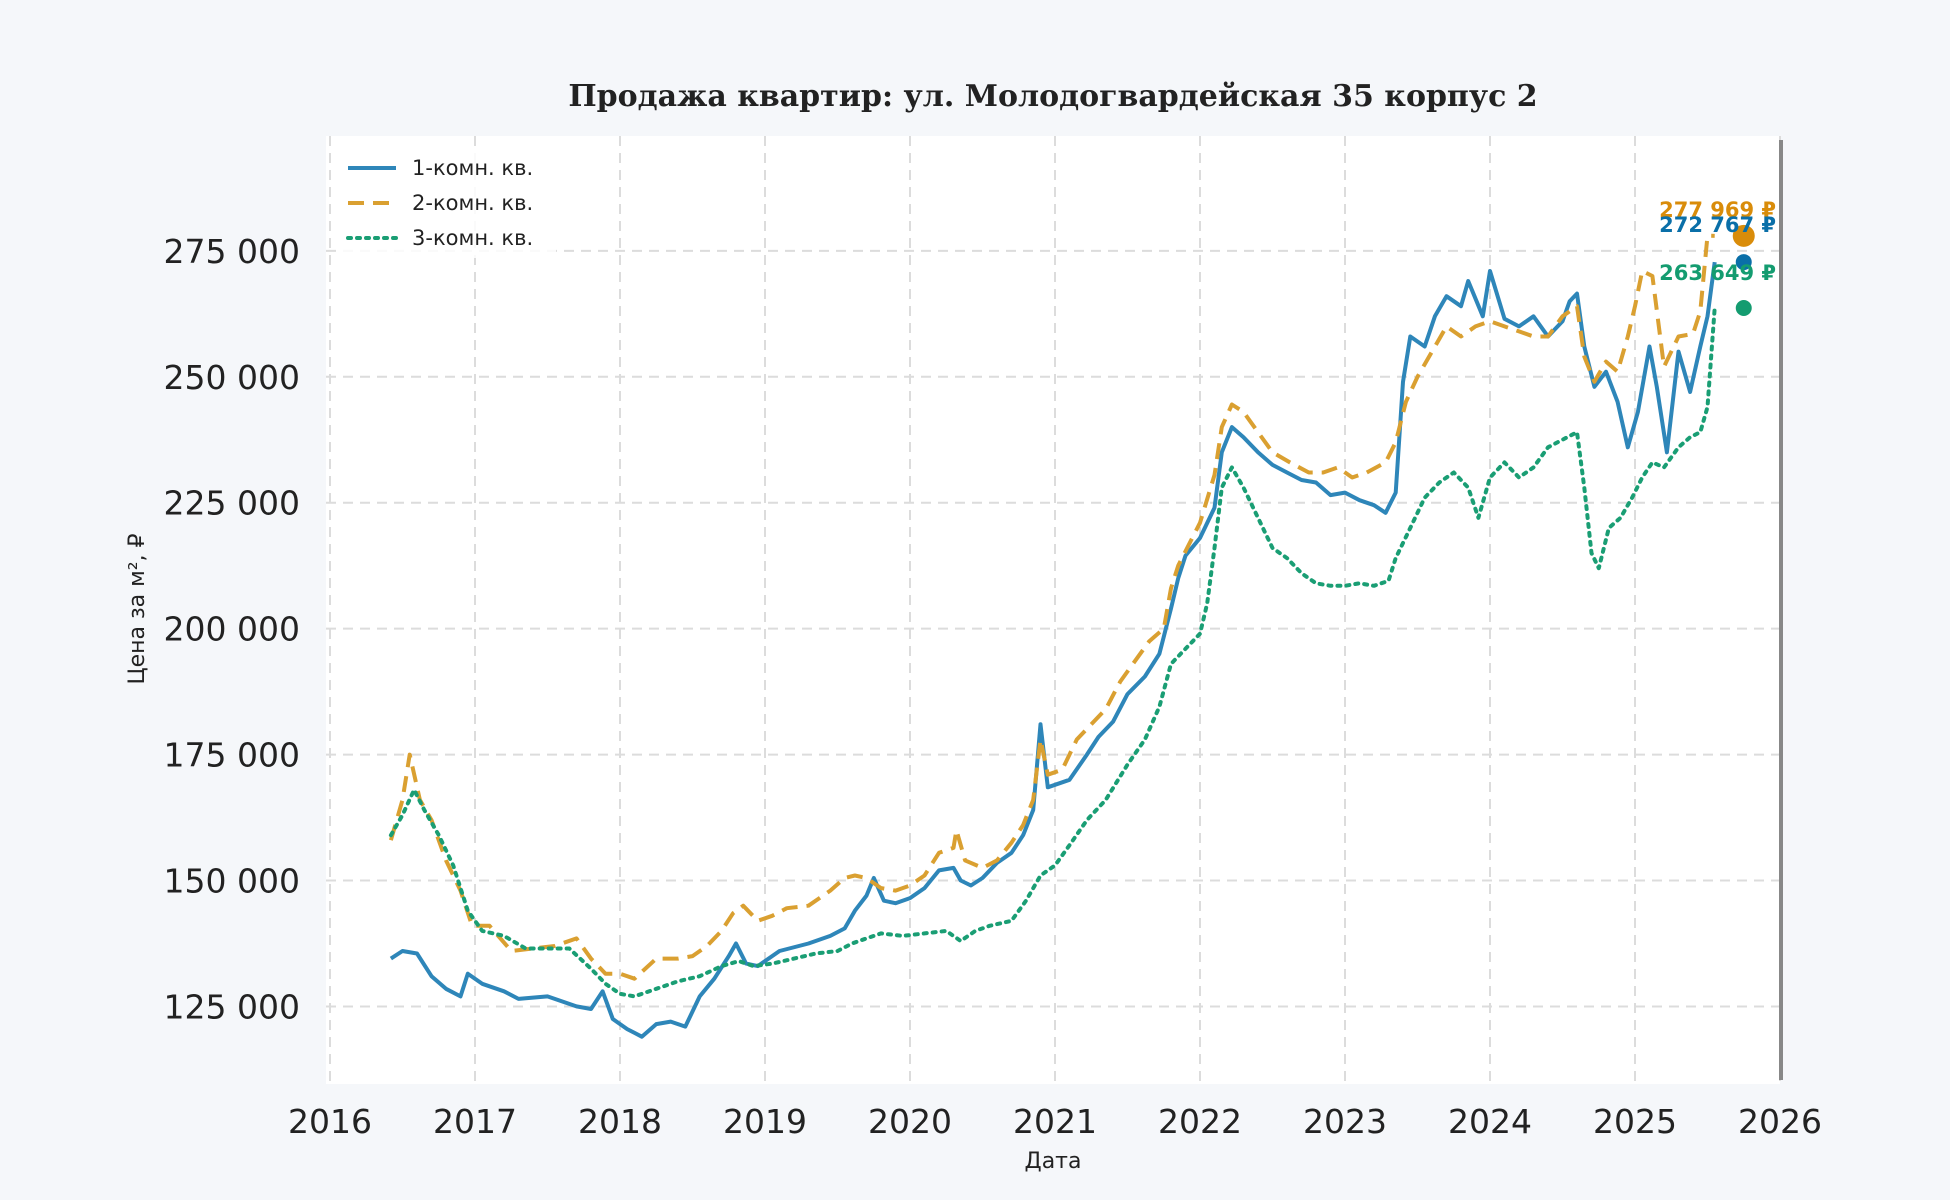 Image resolution: width=1950 pixels, height=1200 pixels. I want to click on y-tick-label: 275 000, so click(232, 251).